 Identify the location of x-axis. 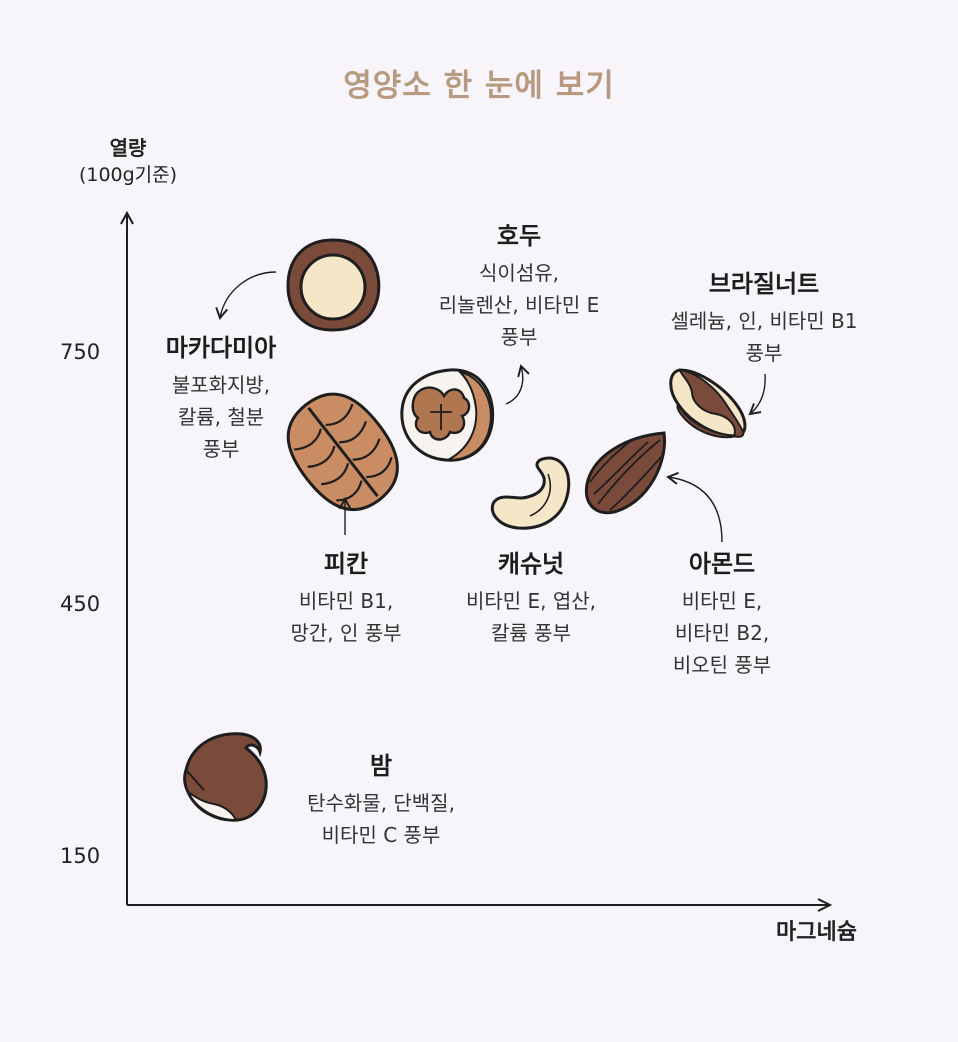
(480, 905).